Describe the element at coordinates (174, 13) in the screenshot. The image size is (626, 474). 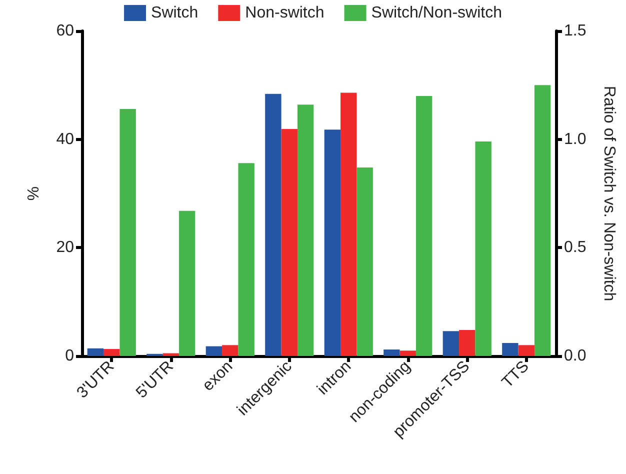
I see `legend-label: Switch` at that location.